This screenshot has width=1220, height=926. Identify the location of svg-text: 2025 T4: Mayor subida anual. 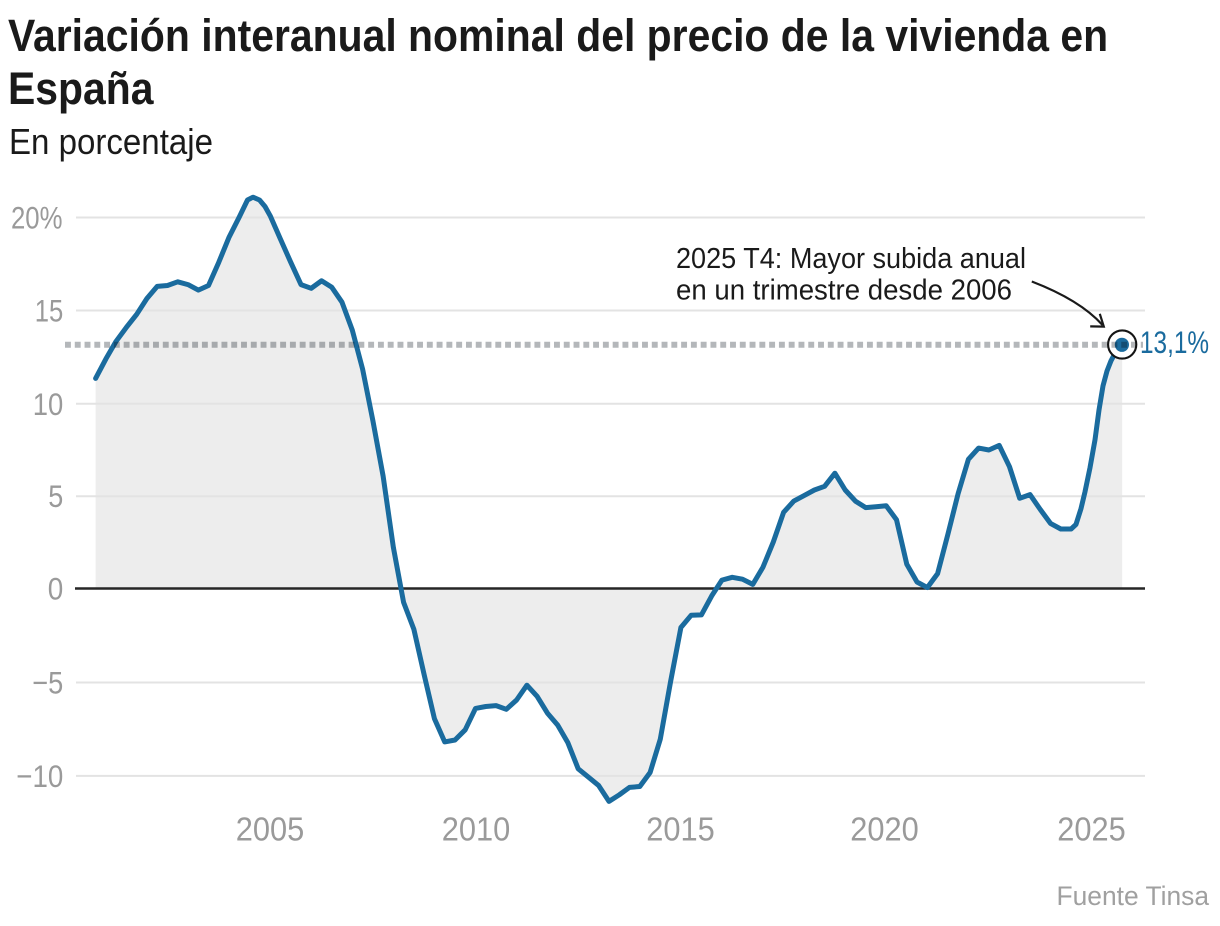
(851, 259).